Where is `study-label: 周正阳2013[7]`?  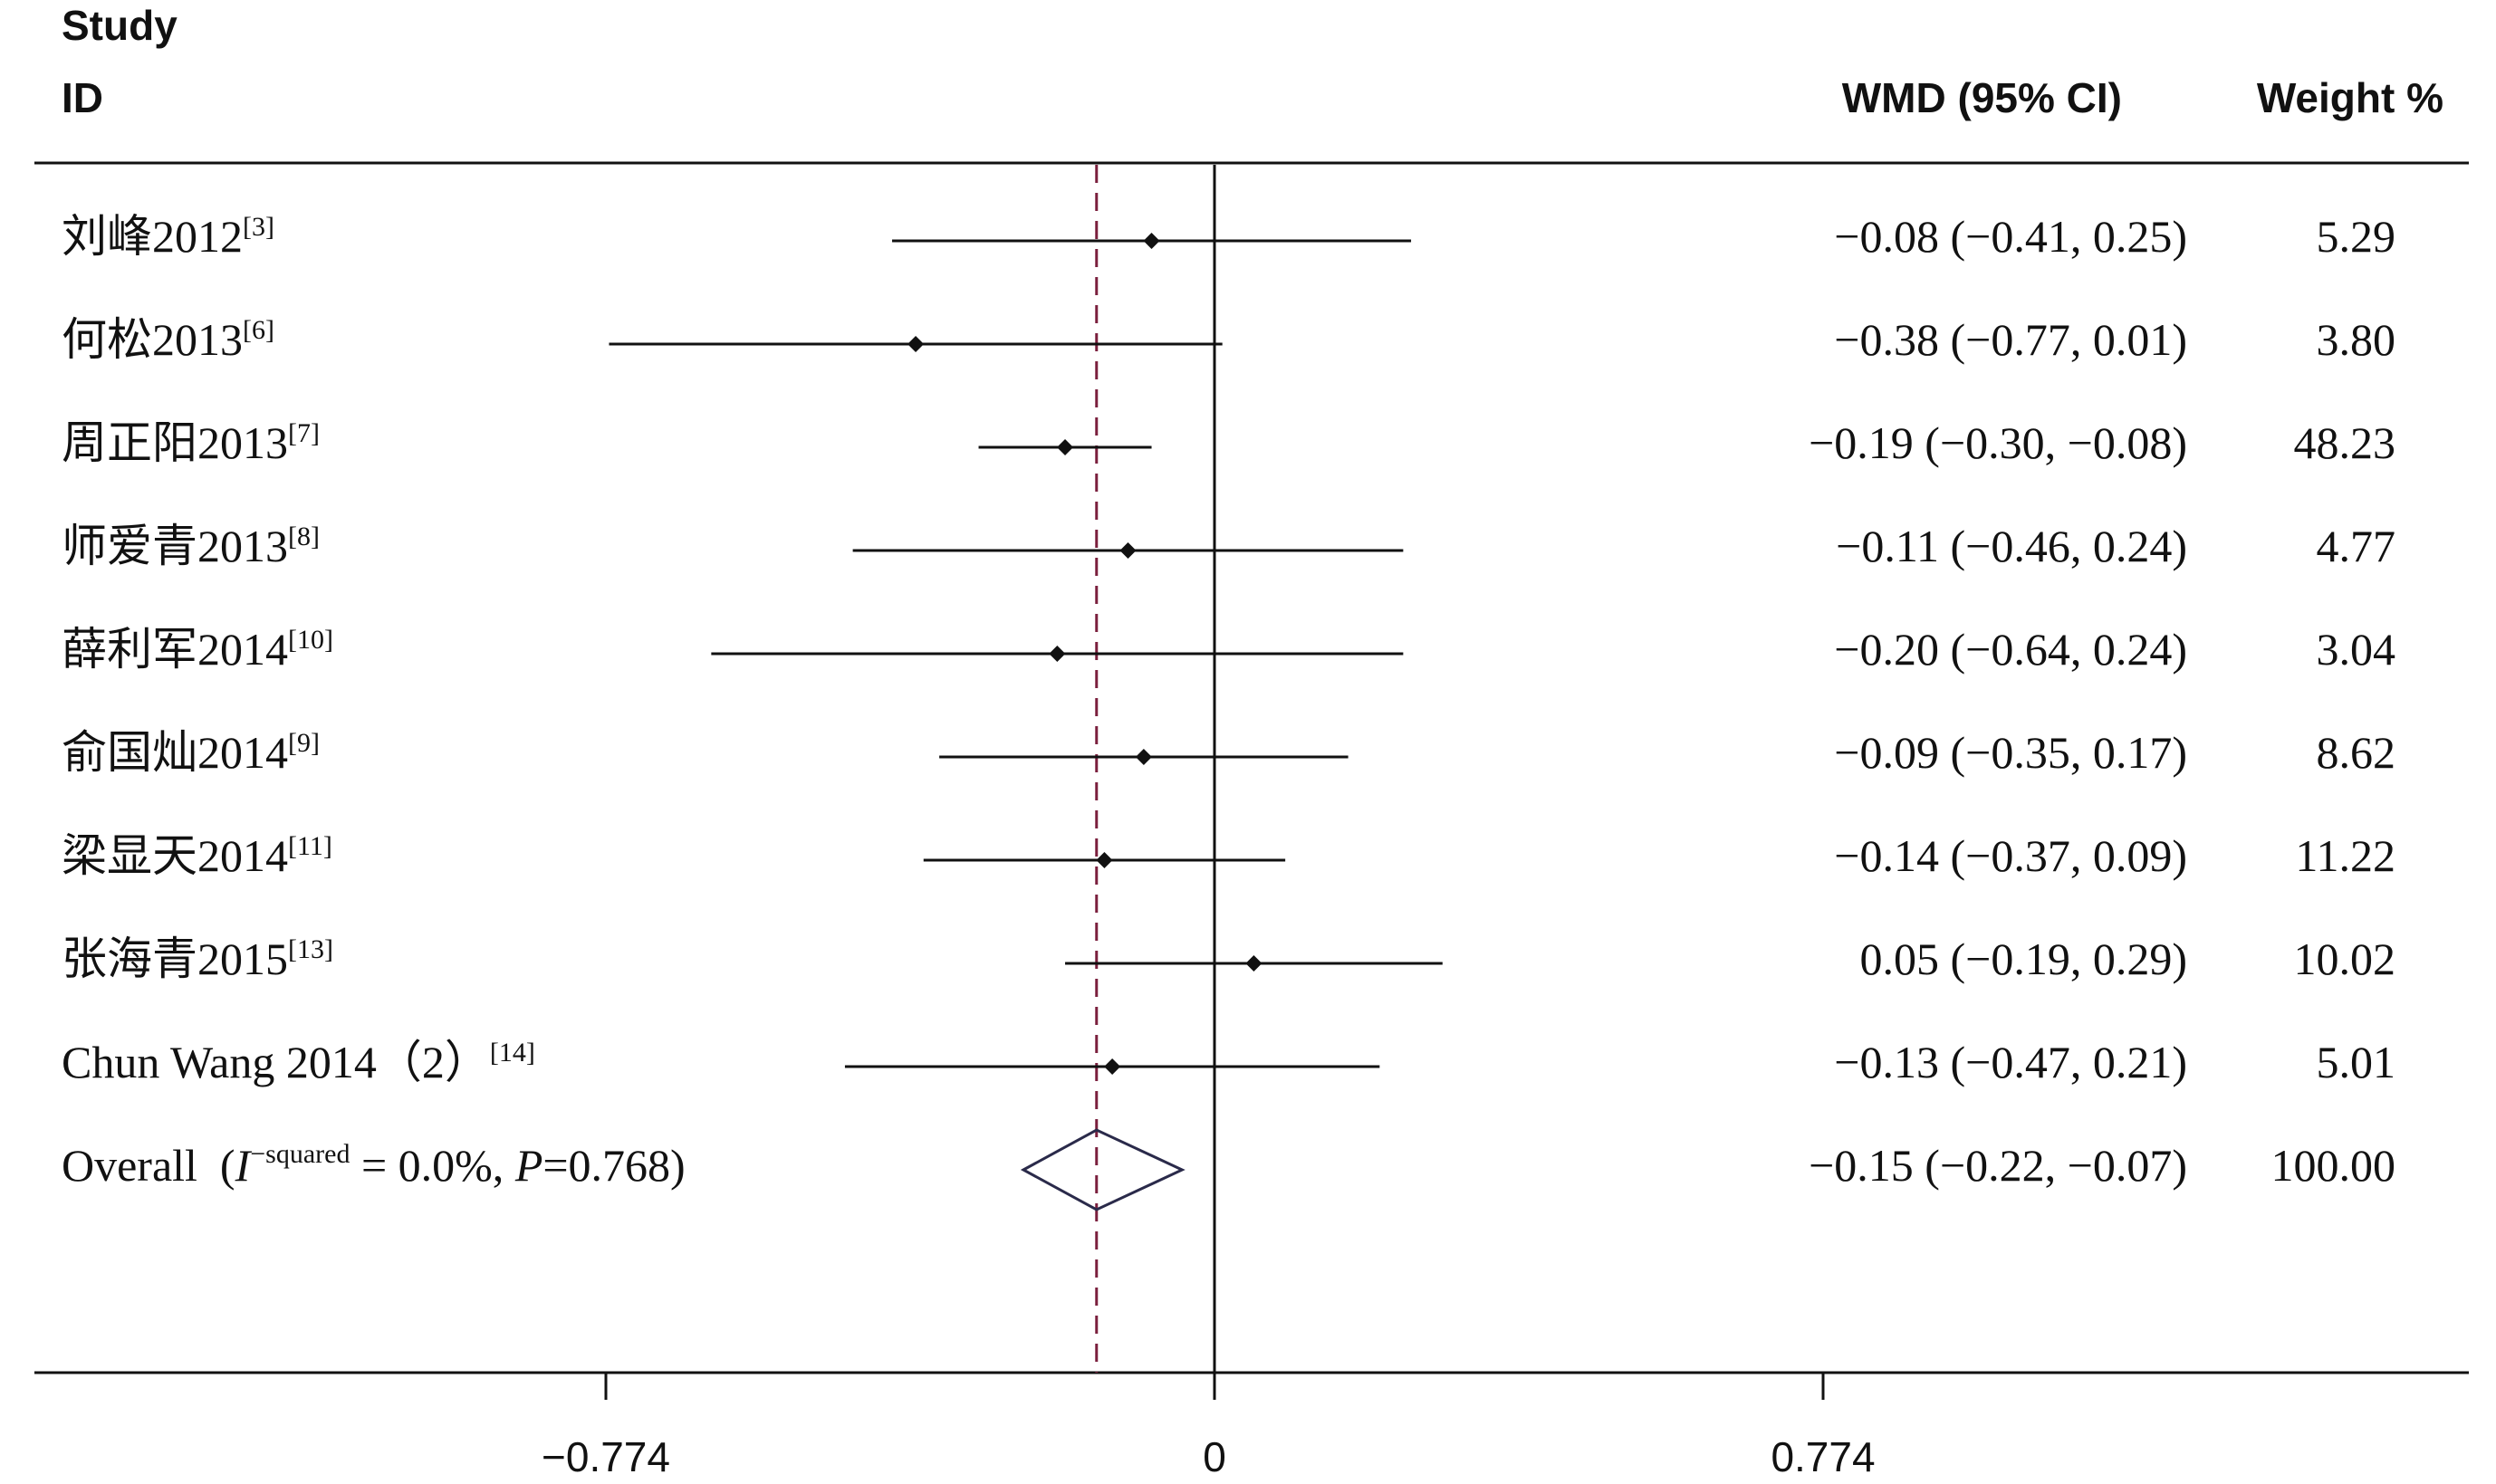 study-label: 周正阳2013[7] is located at coordinates (191, 442).